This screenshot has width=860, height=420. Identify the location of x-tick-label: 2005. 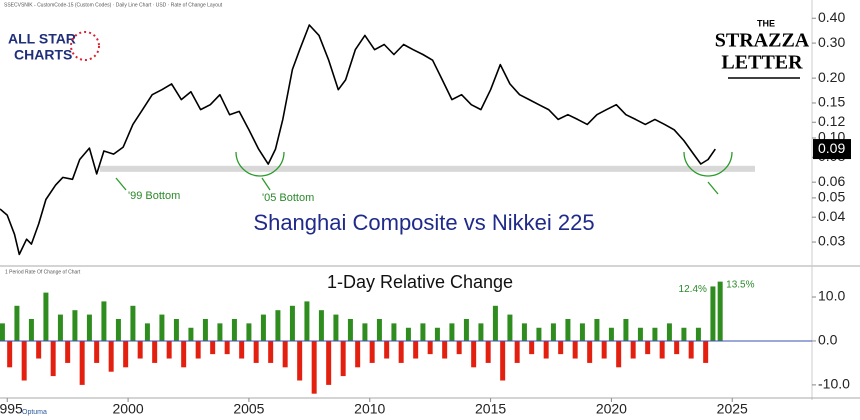
(248, 409).